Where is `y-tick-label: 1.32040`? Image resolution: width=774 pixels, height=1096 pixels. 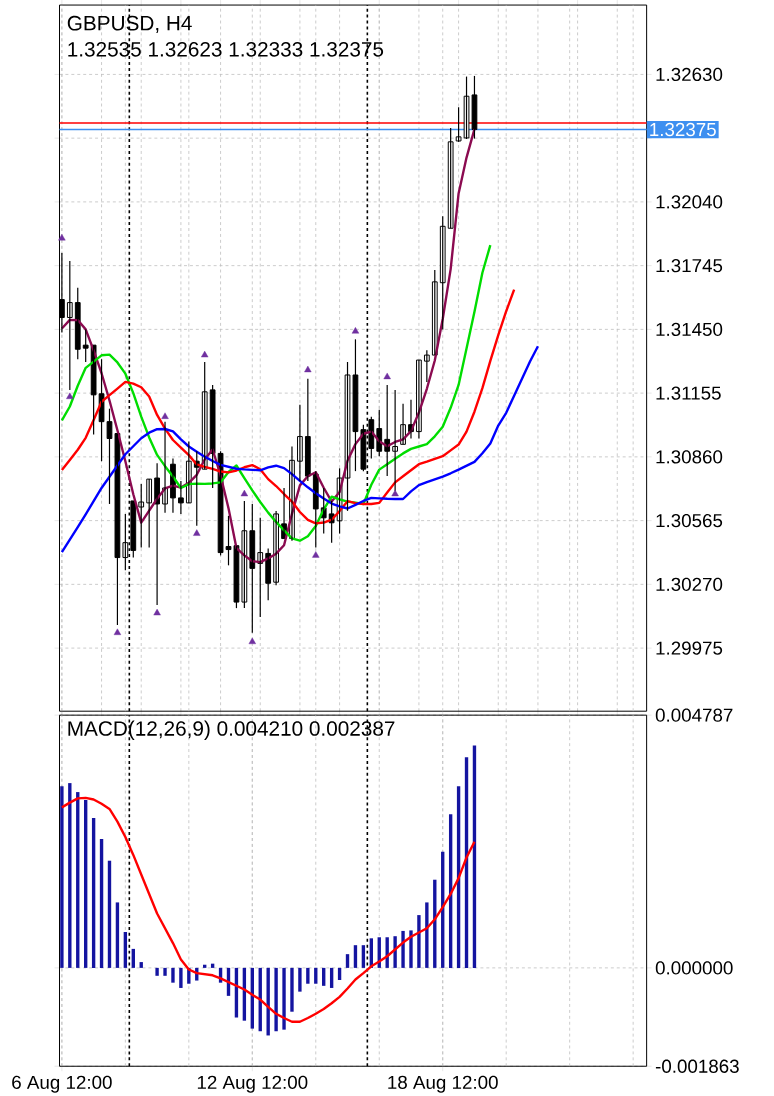
y-tick-label: 1.32040 is located at coordinates (689, 202).